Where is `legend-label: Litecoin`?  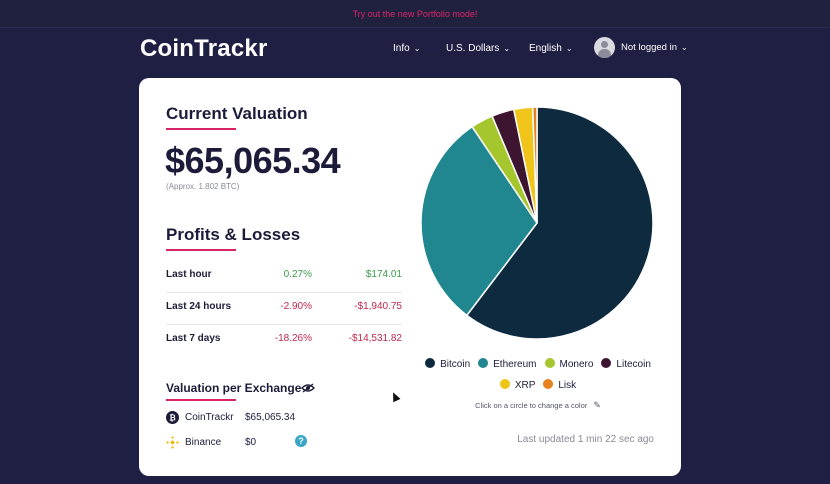 legend-label: Litecoin is located at coordinates (633, 364).